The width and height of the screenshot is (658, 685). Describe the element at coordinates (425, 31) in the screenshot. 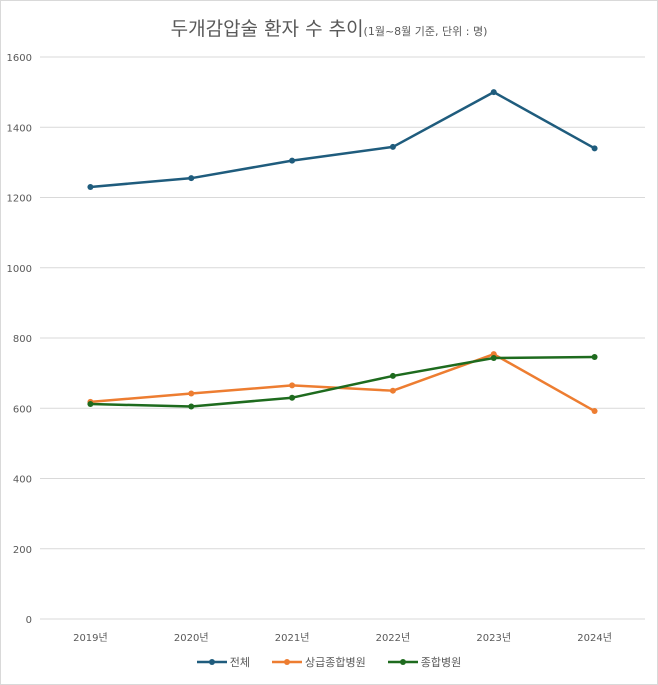

I see `chart-subtitle: (1월~8월 기준, 단위 : 명)` at that location.